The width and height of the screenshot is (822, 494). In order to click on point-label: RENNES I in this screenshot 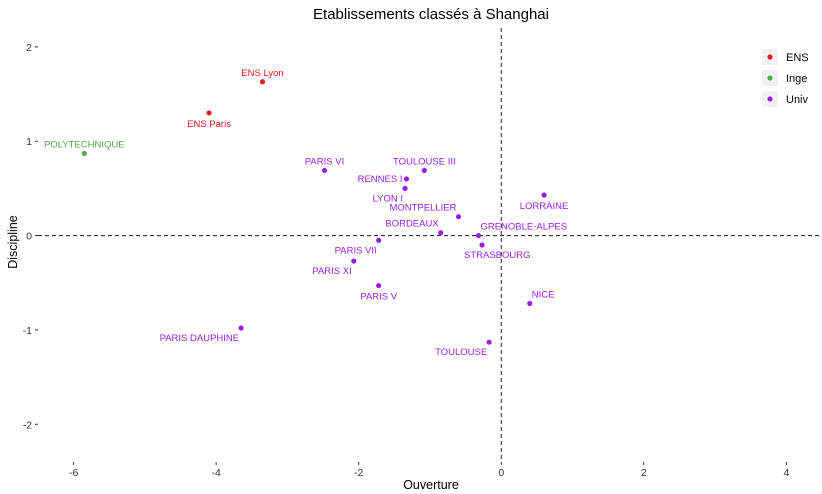, I will do `click(380, 179)`.